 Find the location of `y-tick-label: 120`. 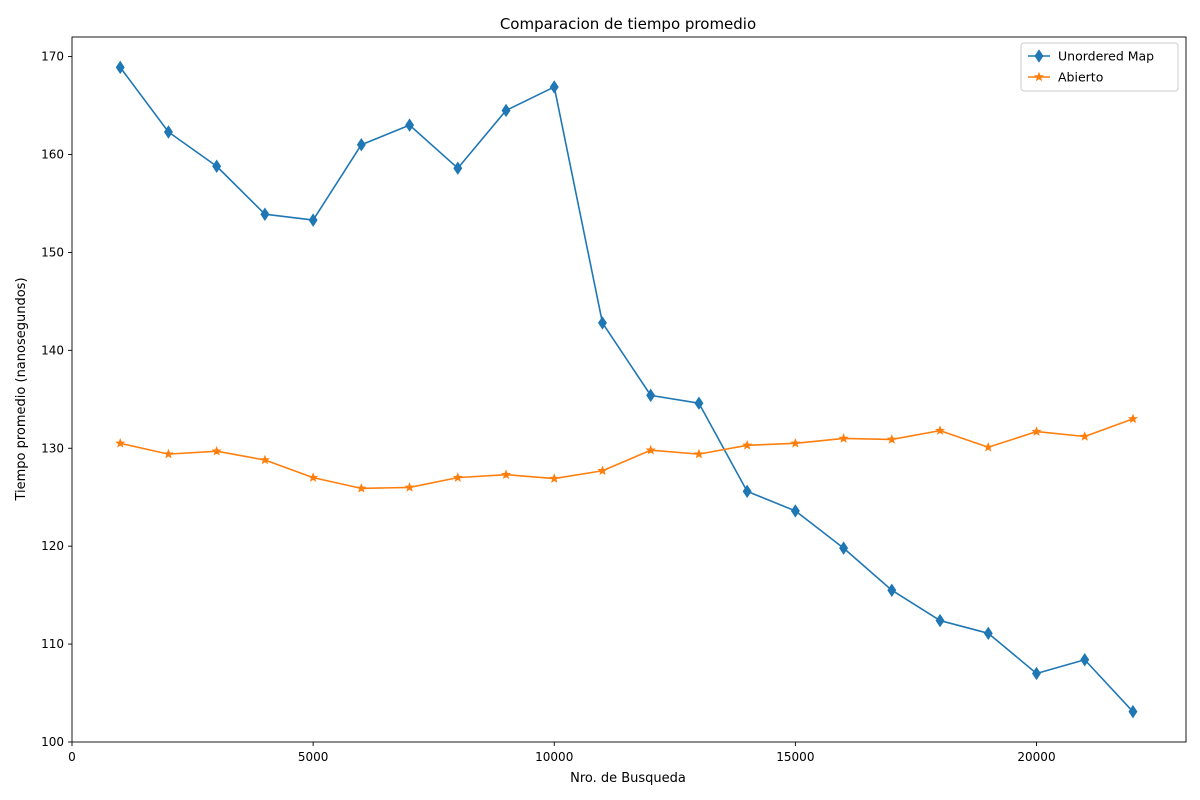

y-tick-label: 120 is located at coordinates (52, 546).